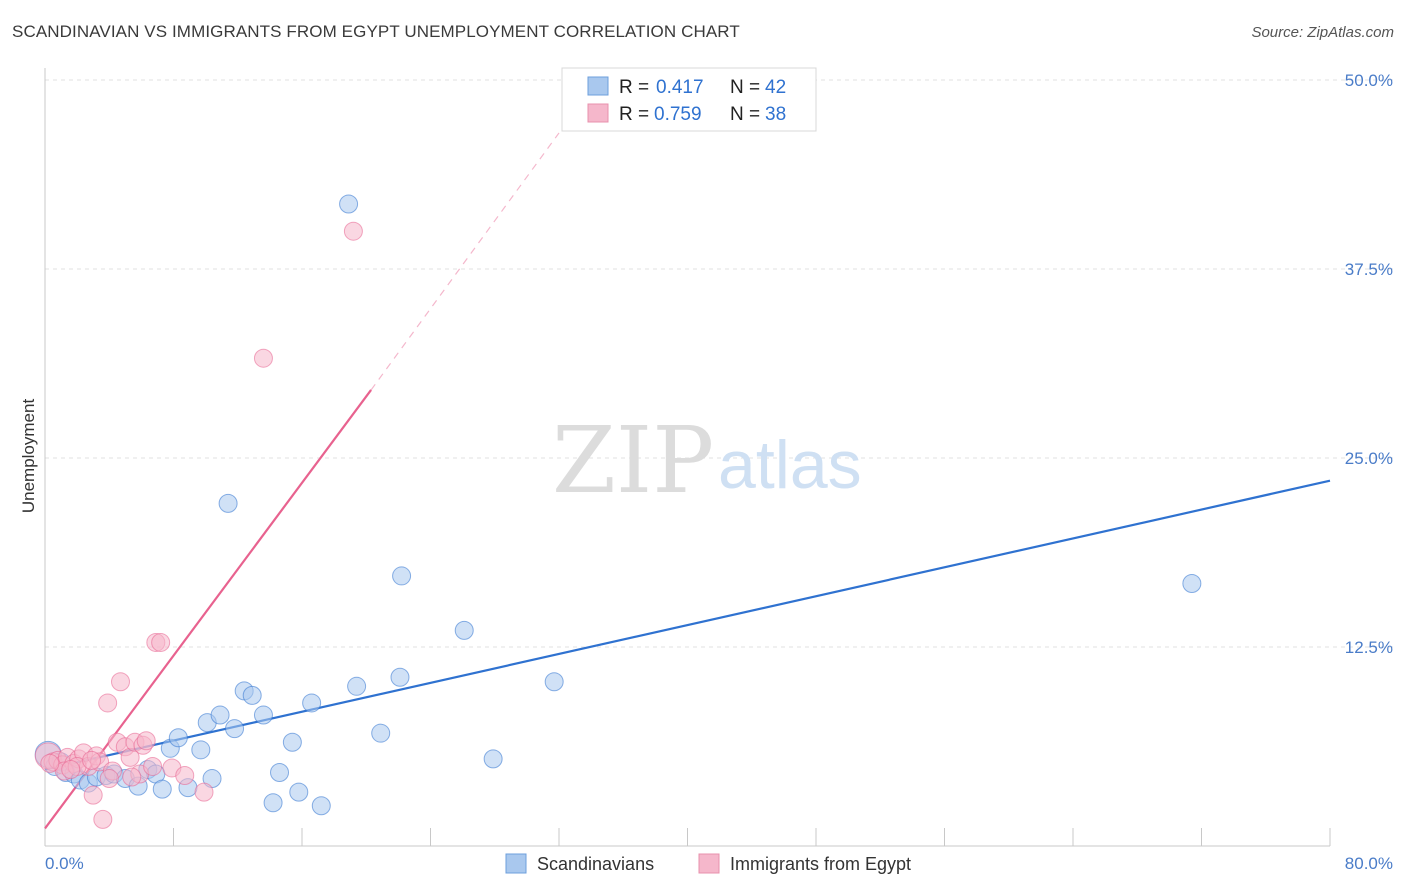 The height and width of the screenshot is (892, 1406). Describe the element at coordinates (820, 864) in the screenshot. I see `bottom-legend-label-egypt: Immigrants from Egypt` at that location.